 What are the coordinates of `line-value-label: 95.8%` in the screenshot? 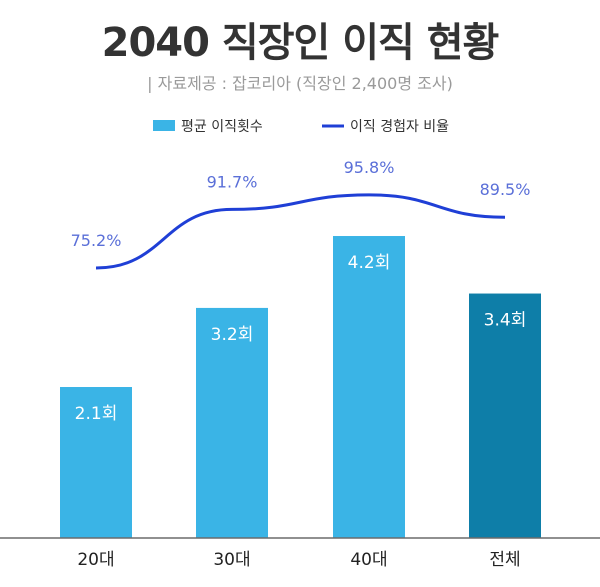 It's located at (369, 167).